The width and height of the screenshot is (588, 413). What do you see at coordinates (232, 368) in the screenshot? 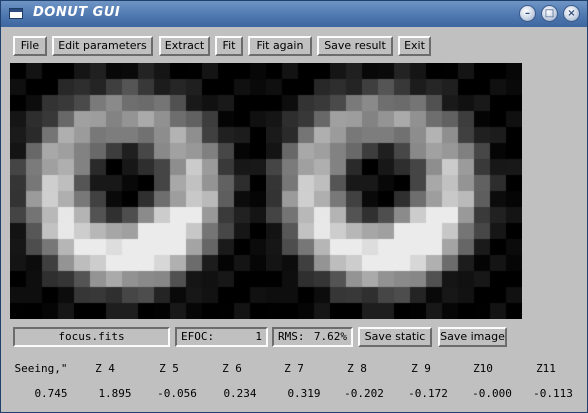
I see `header-z6: Z 6` at bounding box center [232, 368].